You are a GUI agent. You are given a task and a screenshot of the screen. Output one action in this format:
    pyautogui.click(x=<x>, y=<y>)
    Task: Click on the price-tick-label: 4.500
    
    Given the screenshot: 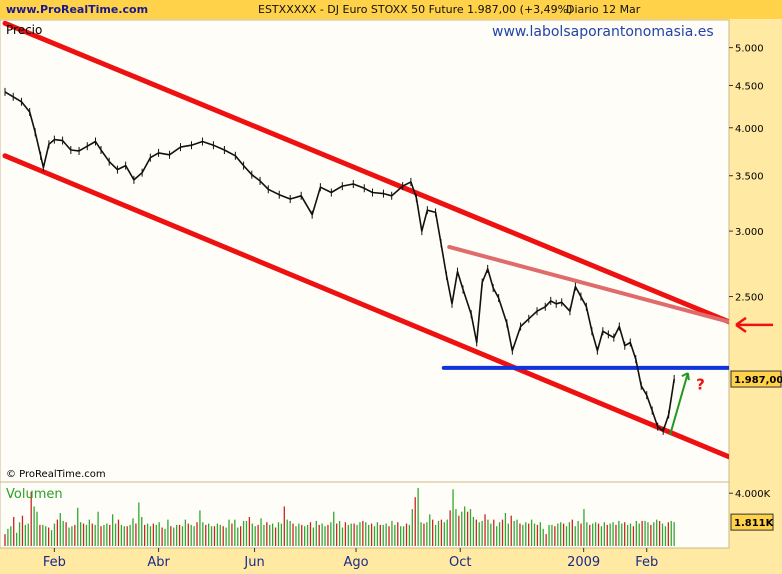 What is the action you would take?
    pyautogui.click(x=749, y=86)
    